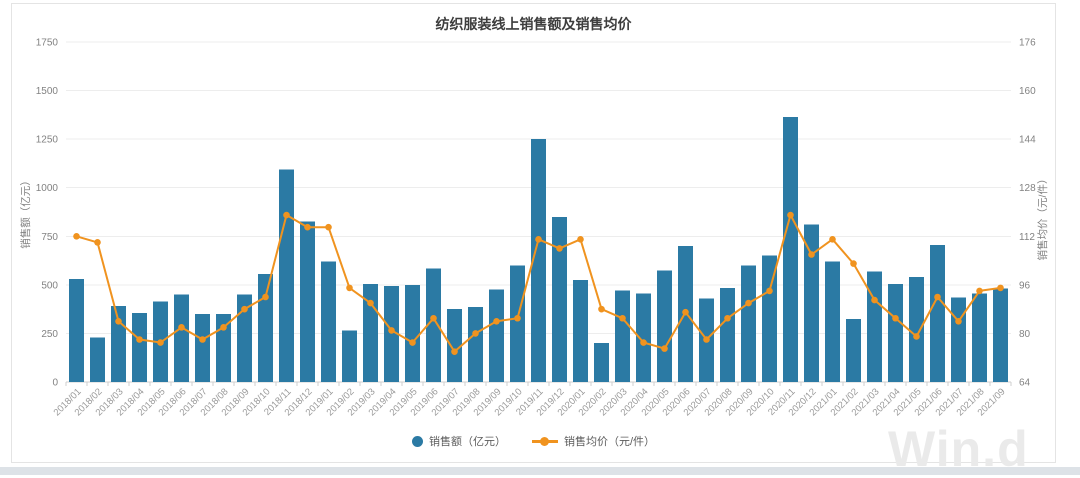 The image size is (1080, 478). Describe the element at coordinates (47, 43) in the screenshot. I see `left-axis-tick-label: 1750` at that location.